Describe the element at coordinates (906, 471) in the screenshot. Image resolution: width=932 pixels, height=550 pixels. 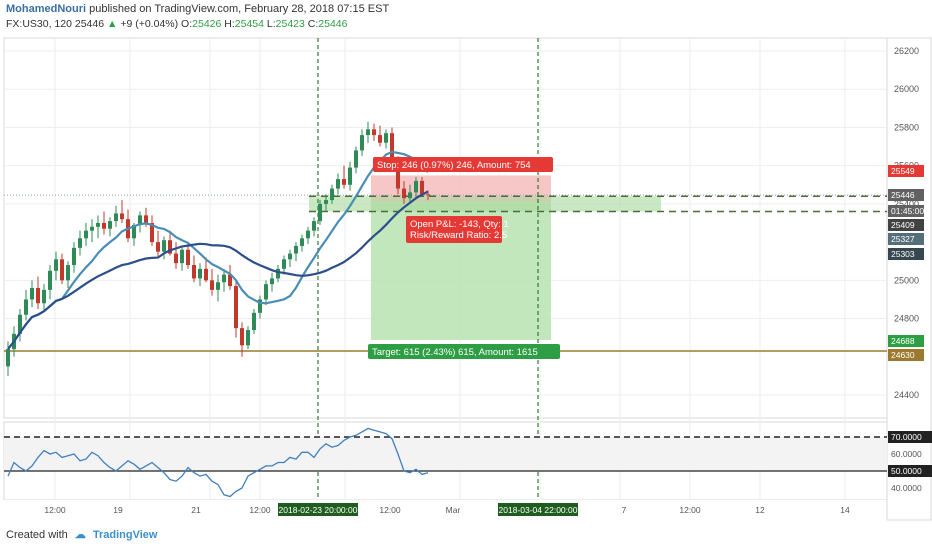
I see `rsi-tick-label: 50.0000` at that location.